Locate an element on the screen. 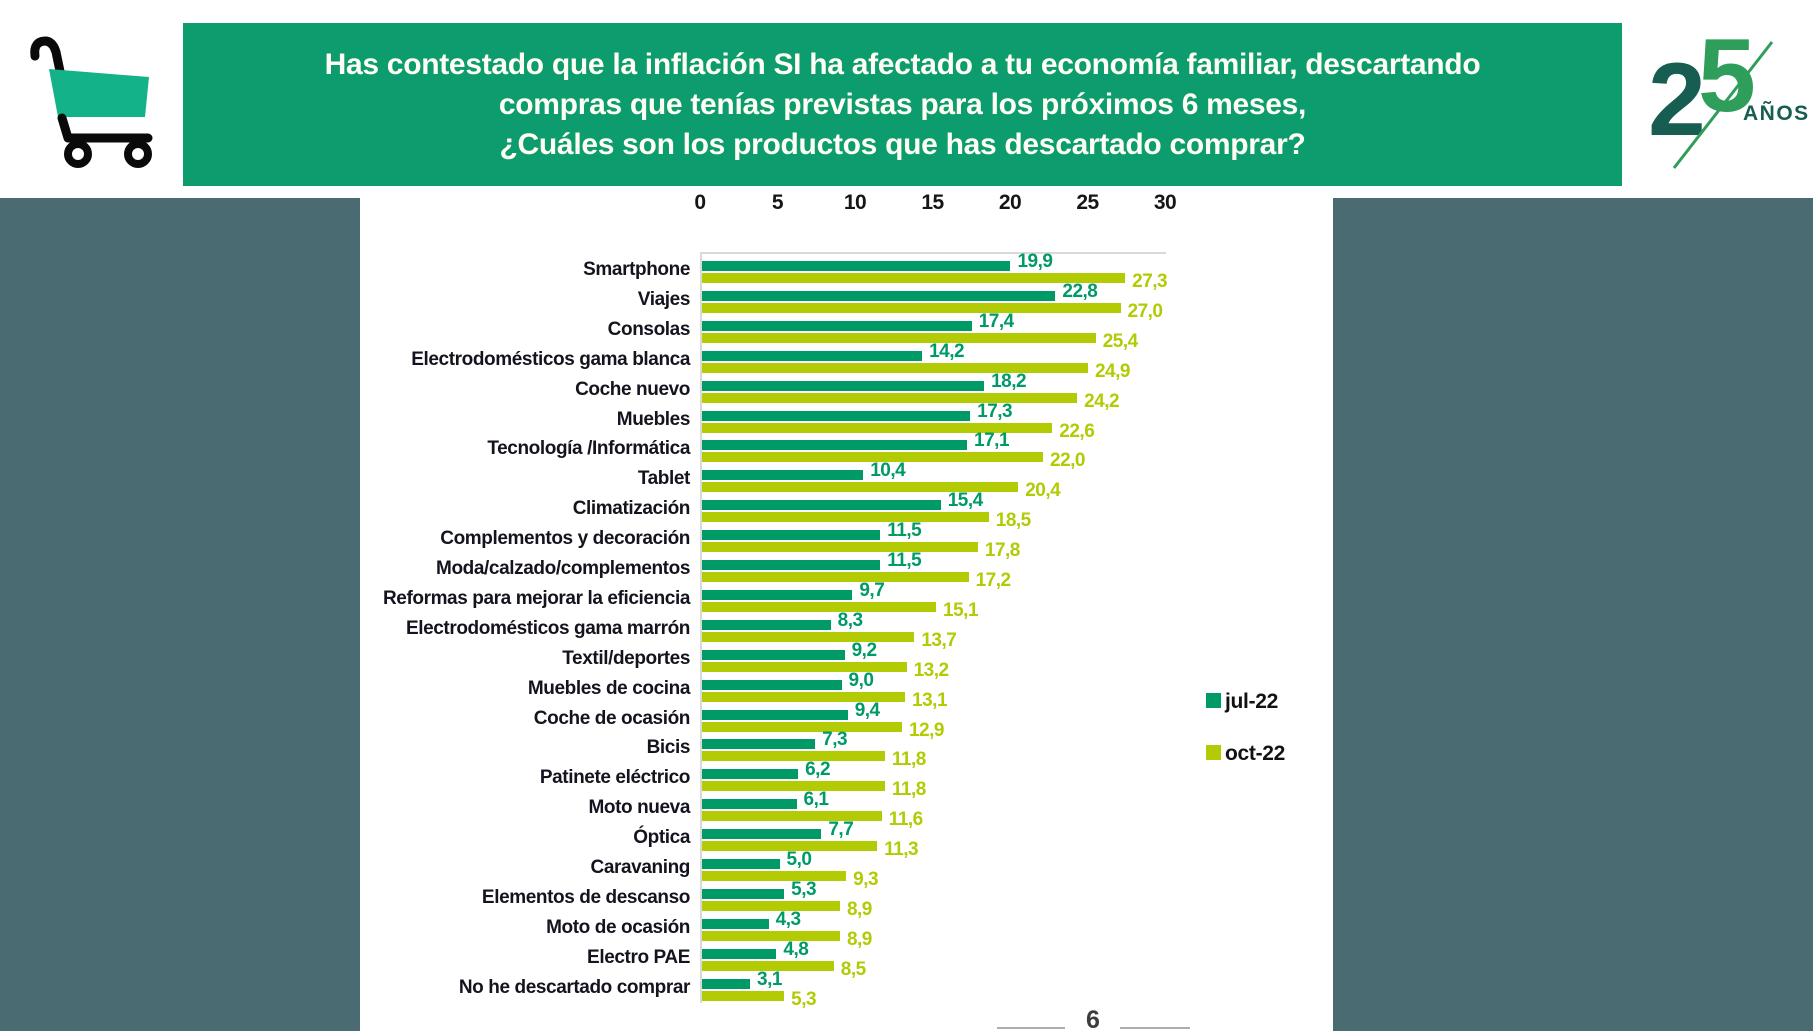 The height and width of the screenshot is (1031, 1817). category-label: Moto nueva is located at coordinates (639, 808).